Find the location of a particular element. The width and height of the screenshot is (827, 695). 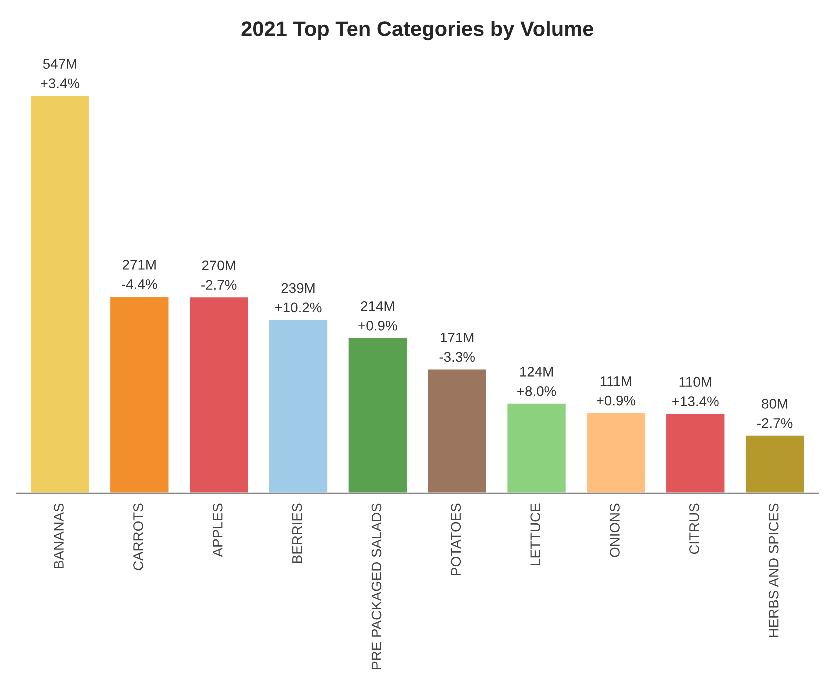

annotation: -3.3% is located at coordinates (457, 357).